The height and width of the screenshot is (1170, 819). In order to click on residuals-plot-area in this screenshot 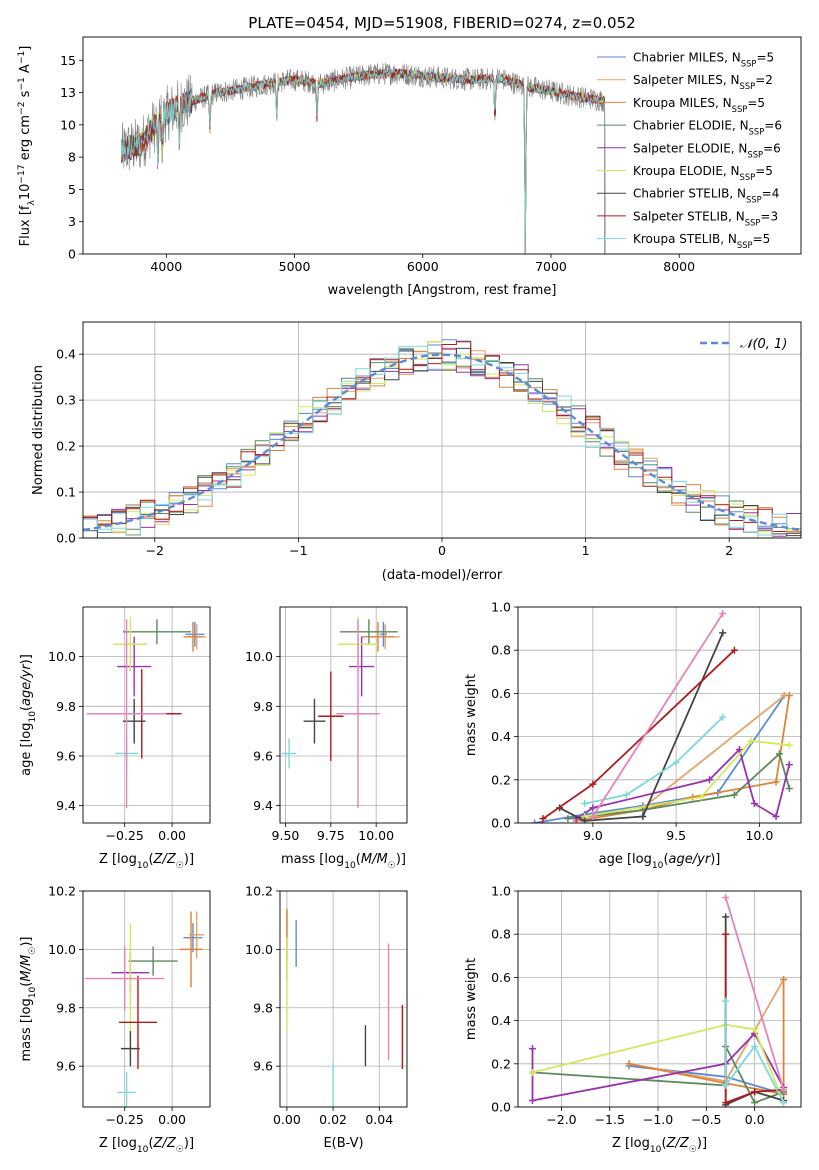, I will do `click(442, 438)`.